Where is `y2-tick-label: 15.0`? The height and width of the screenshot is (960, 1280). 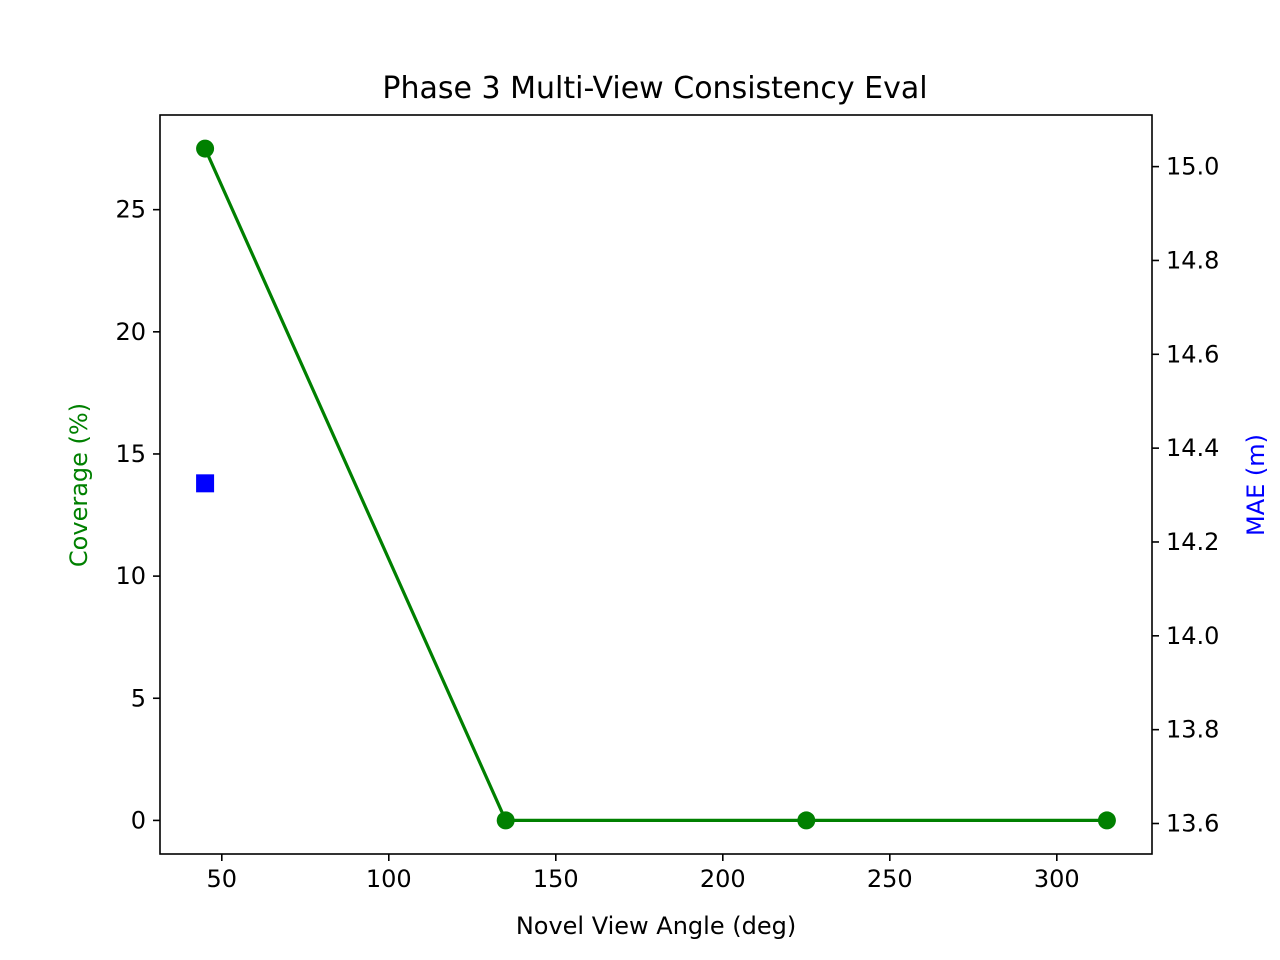
y2-tick-label: 15.0 is located at coordinates (1192, 167).